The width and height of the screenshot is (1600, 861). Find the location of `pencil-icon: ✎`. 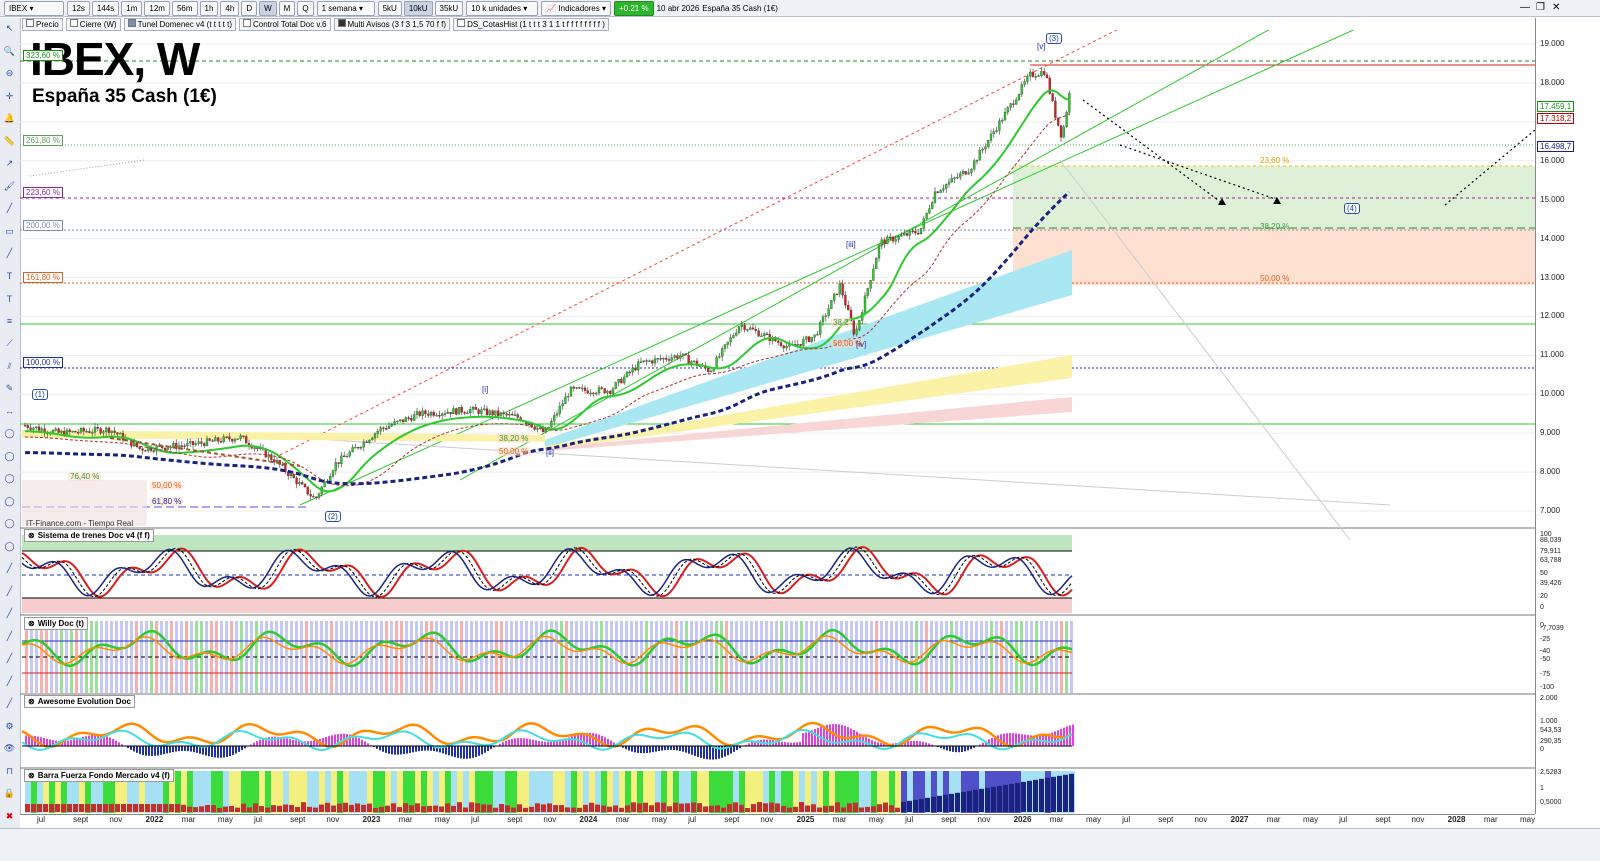

pencil-icon: ✎ is located at coordinates (9, 388).